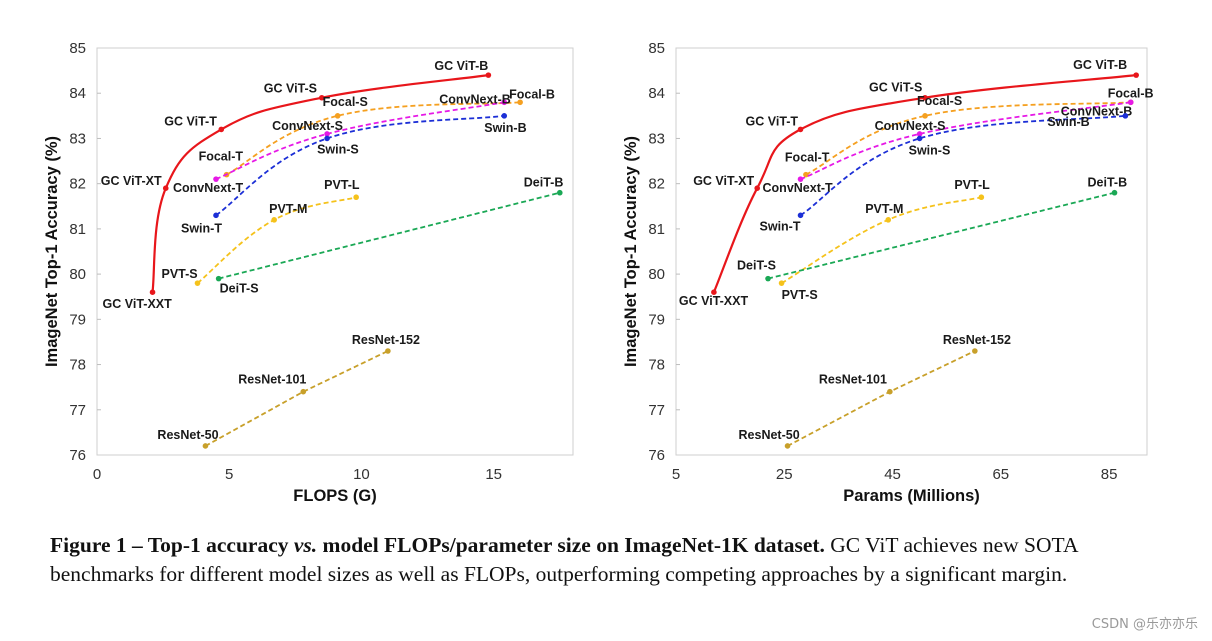 The height and width of the screenshot is (641, 1212). What do you see at coordinates (676, 474) in the screenshot?
I see `params-x-tick-label: 5` at bounding box center [676, 474].